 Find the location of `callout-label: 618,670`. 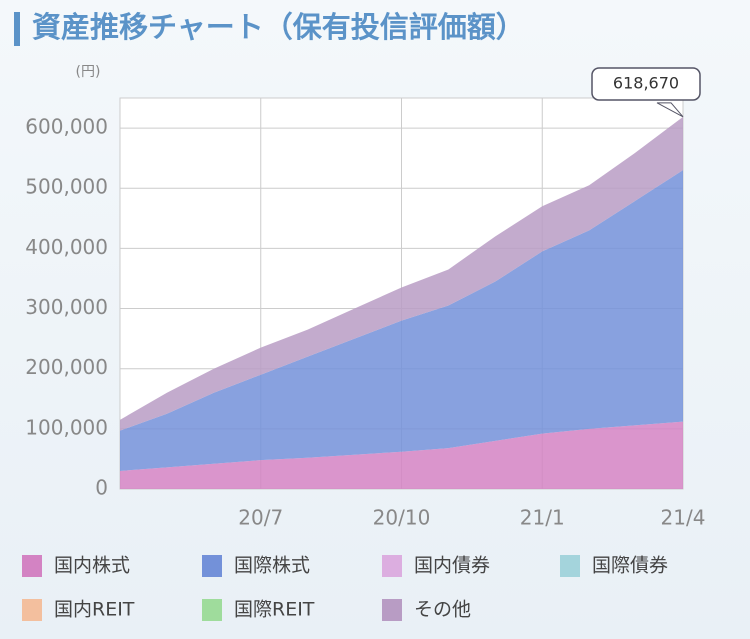

callout-label: 618,670 is located at coordinates (646, 83).